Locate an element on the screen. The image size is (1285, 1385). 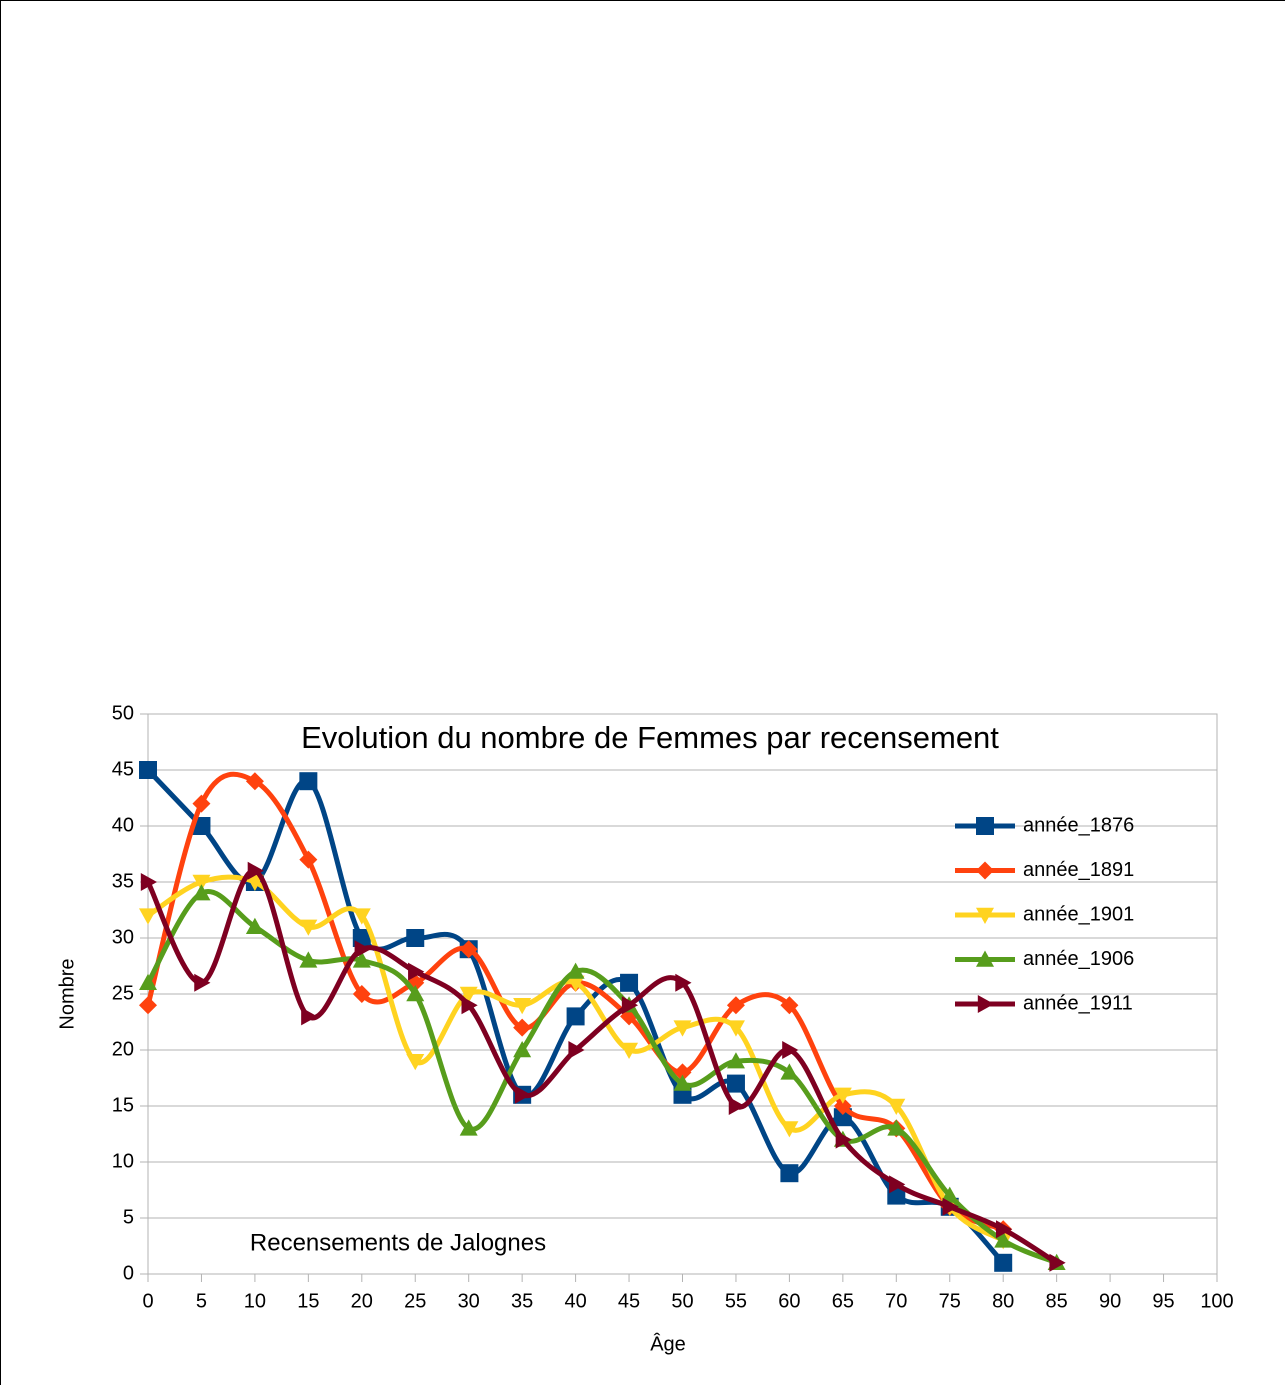
x-tick-label: 5 is located at coordinates (201, 1301).